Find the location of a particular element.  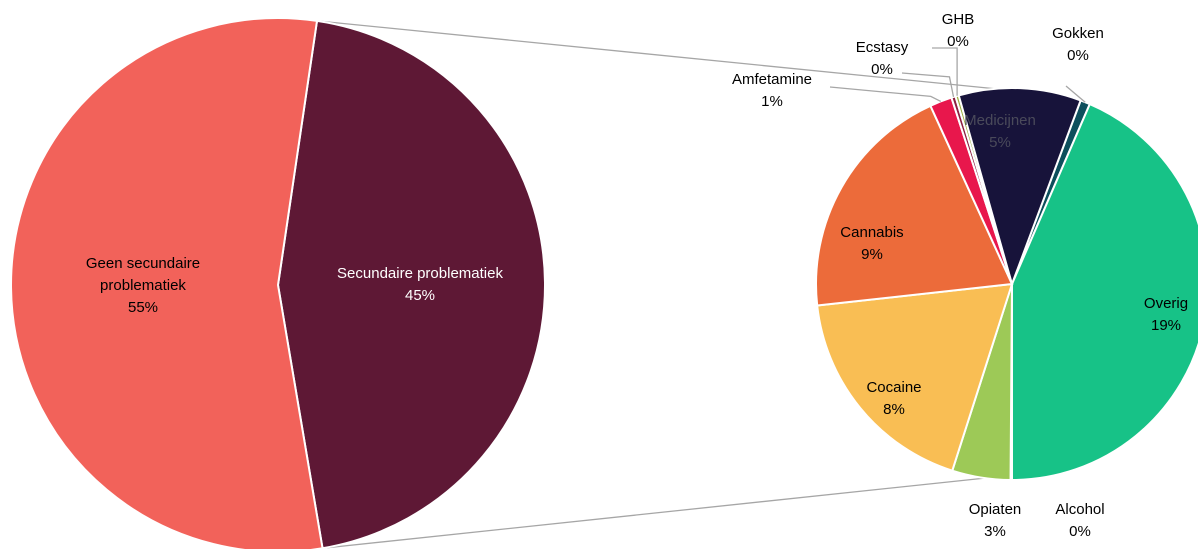

slice-medicijnen is located at coordinates (1019, 187).